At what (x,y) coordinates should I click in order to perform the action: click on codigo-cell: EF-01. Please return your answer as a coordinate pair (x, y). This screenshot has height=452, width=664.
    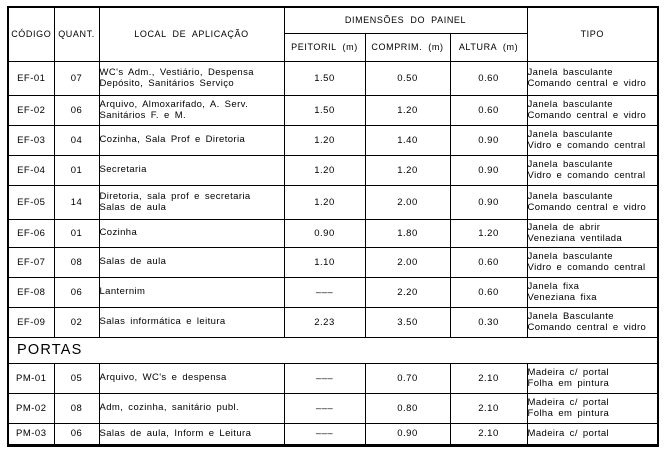
    Looking at the image, I should click on (31, 78).